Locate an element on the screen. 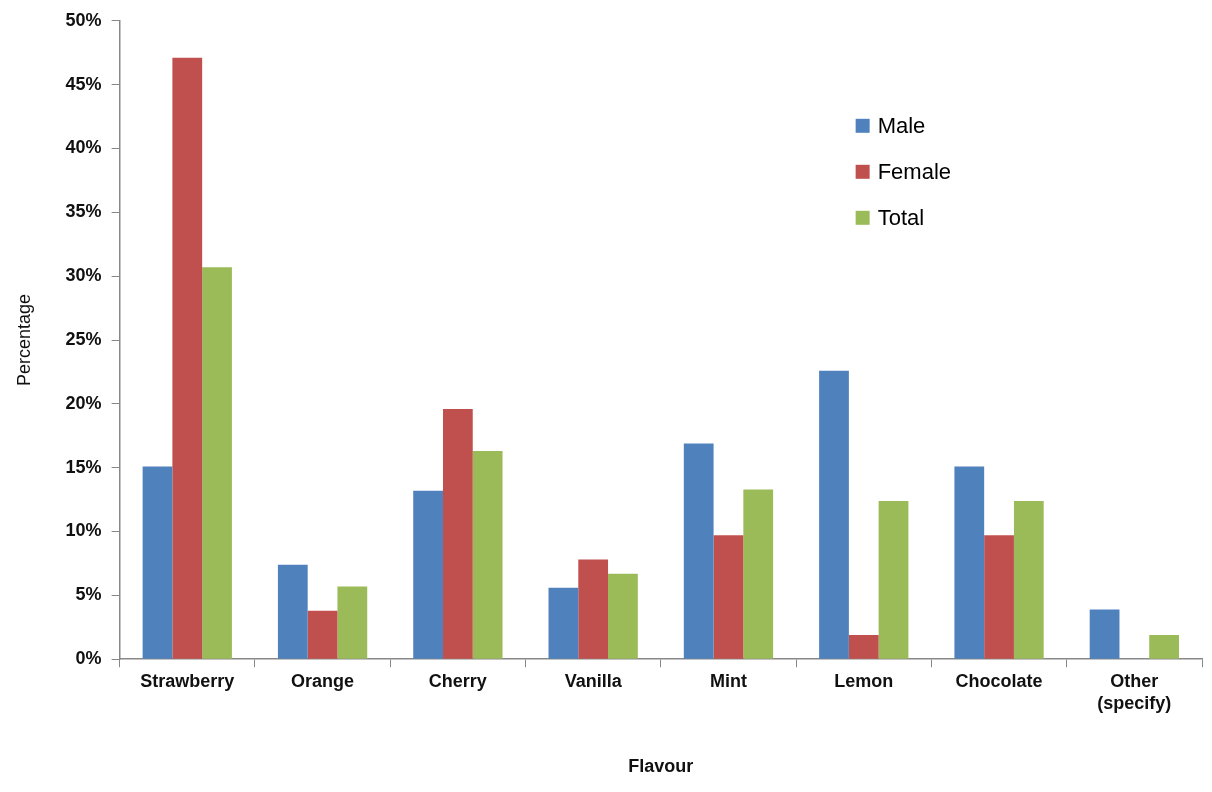 Image resolution: width=1212 pixels, height=792 pixels. y-tick-label: 0% is located at coordinates (88, 658).